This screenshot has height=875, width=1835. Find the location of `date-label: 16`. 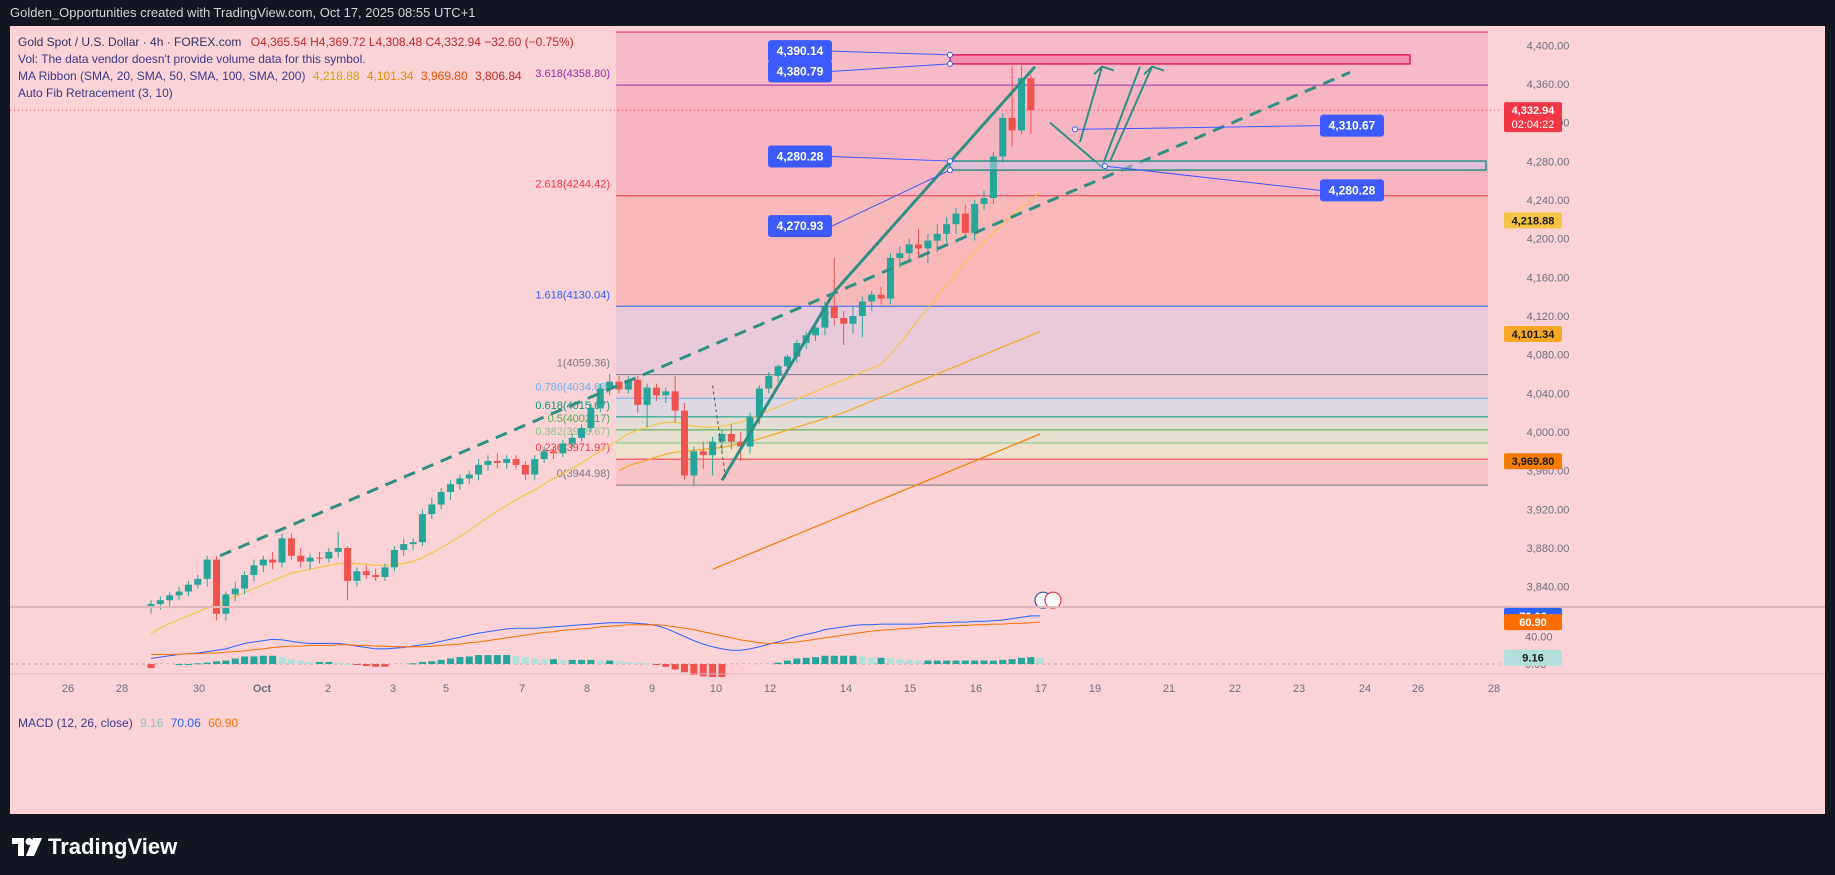

date-label: 16 is located at coordinates (976, 689).